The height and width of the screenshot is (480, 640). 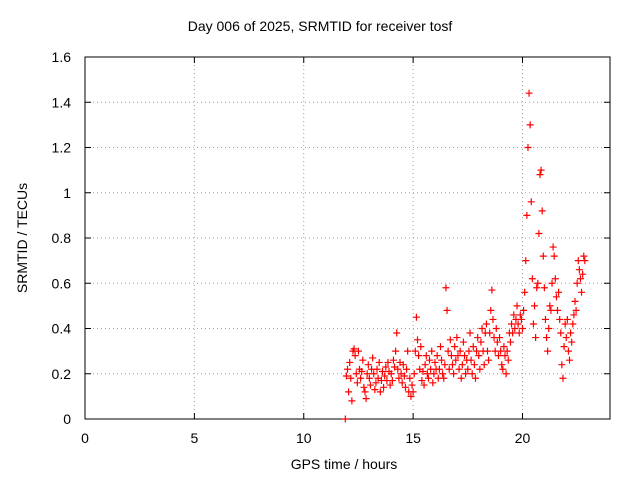 I want to click on y-tick-label: 1, so click(x=67, y=193).